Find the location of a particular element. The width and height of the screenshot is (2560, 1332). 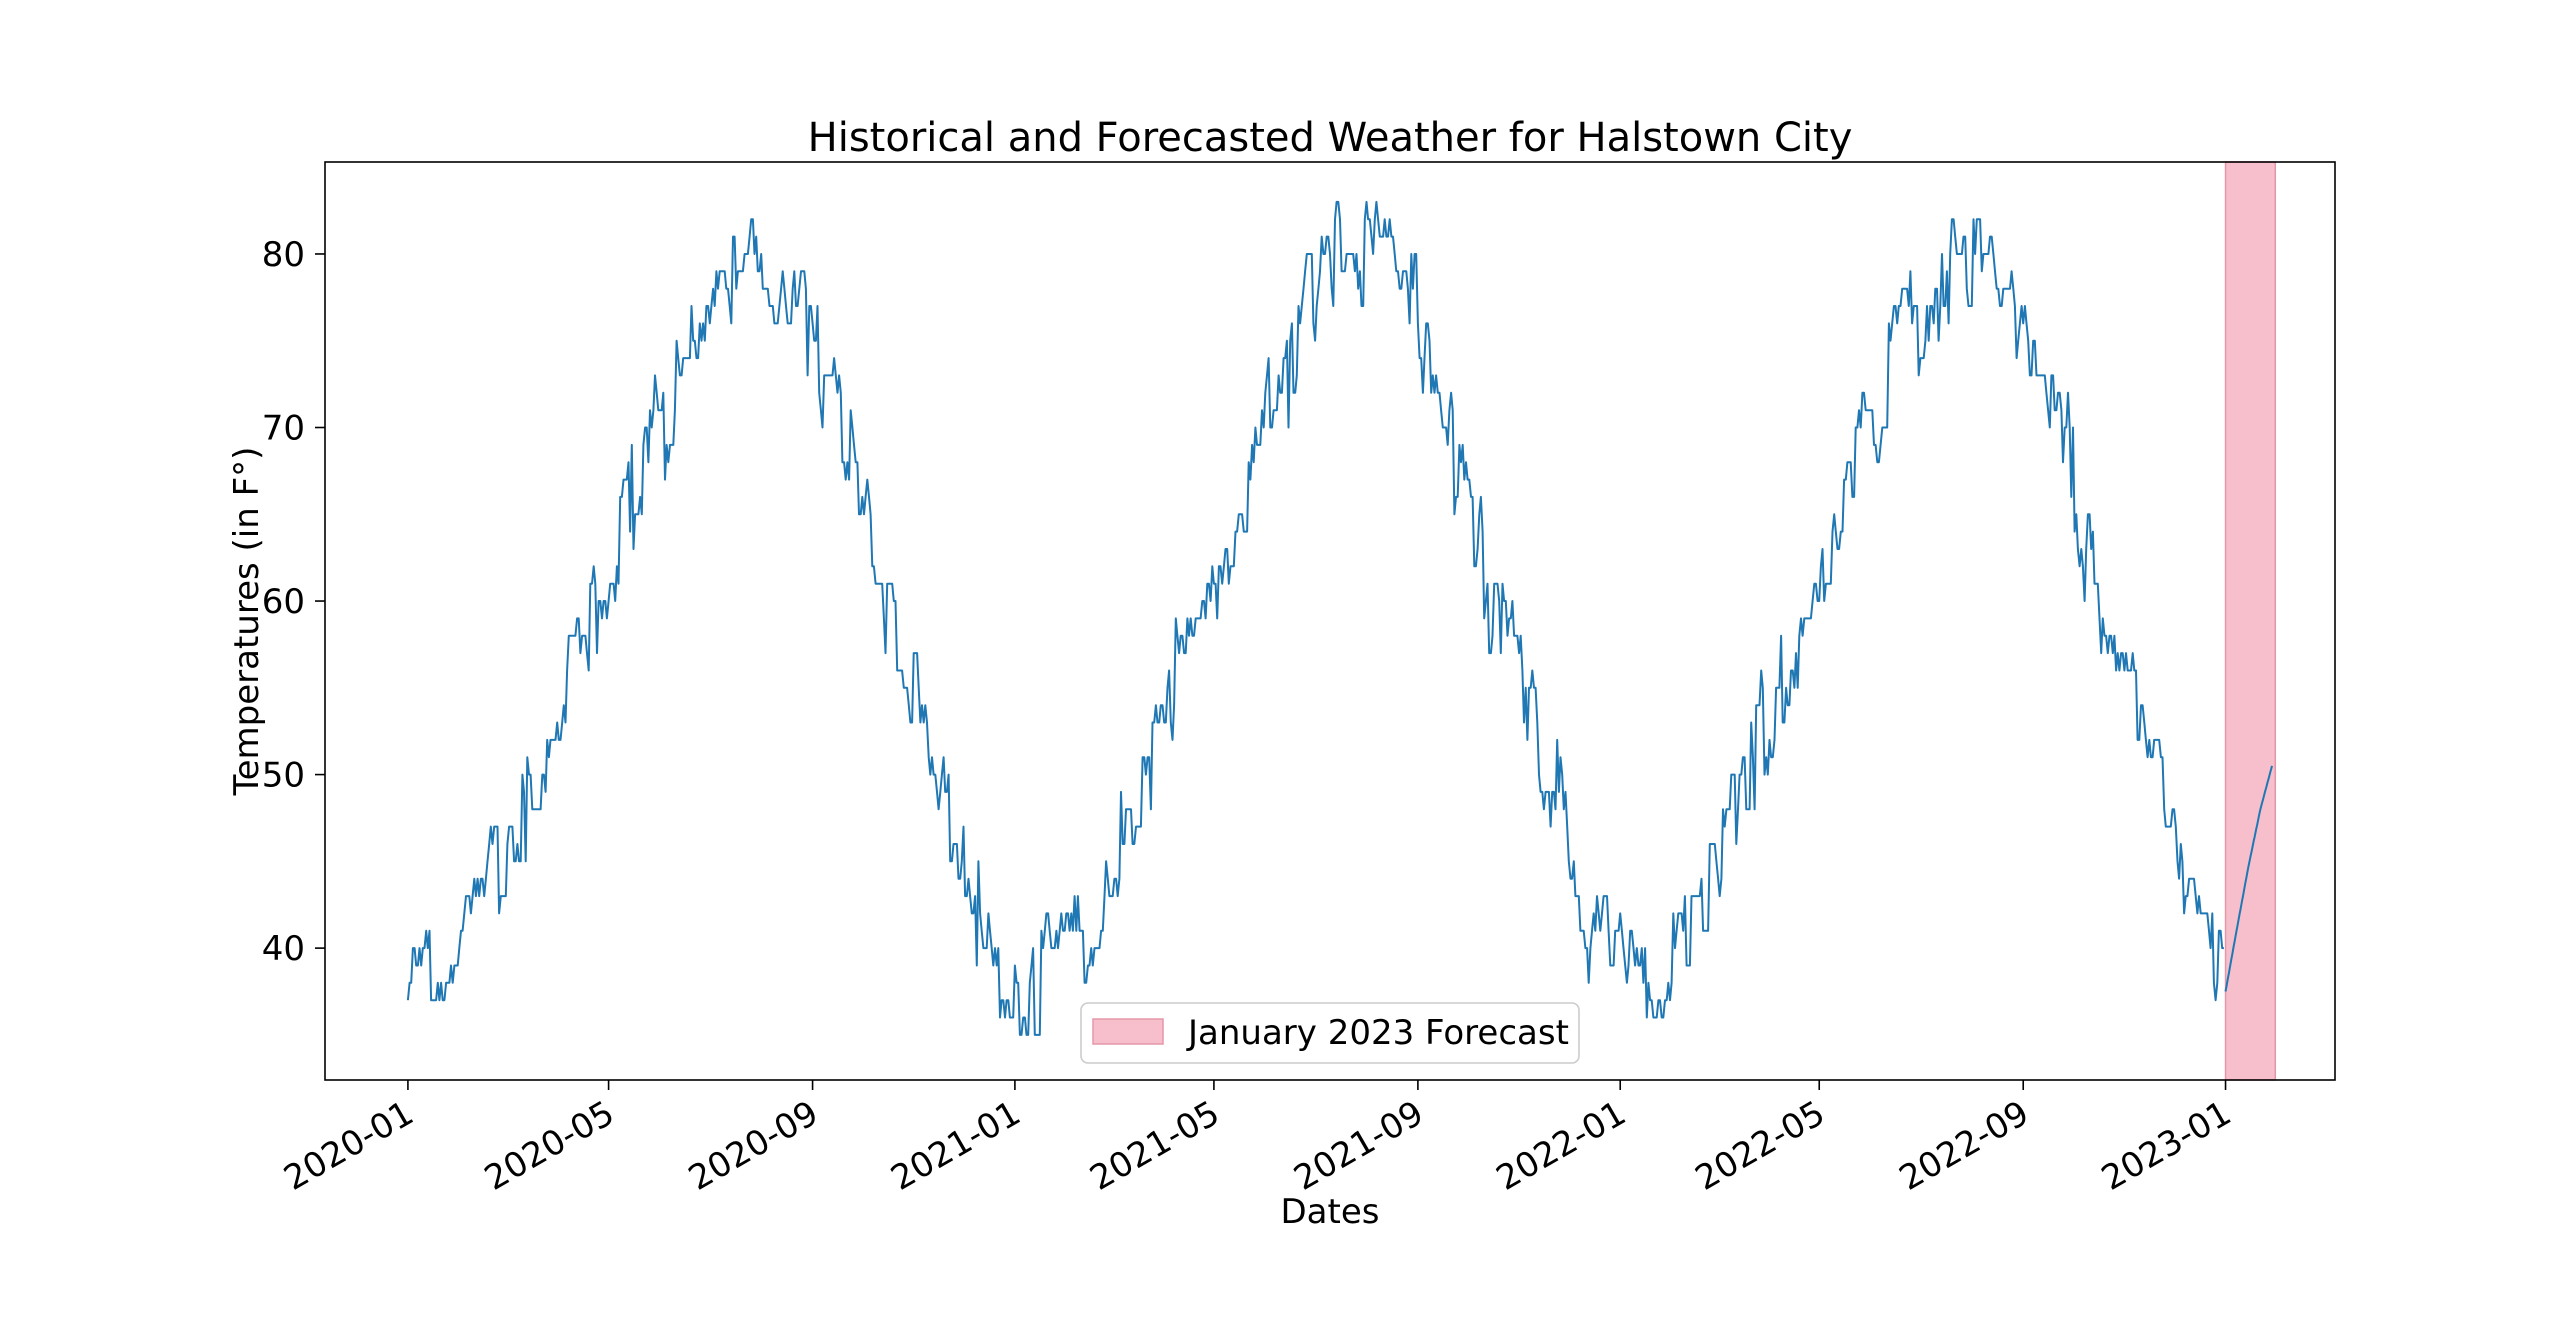

legend: January 2023 Forecast is located at coordinates (1330, 1033).